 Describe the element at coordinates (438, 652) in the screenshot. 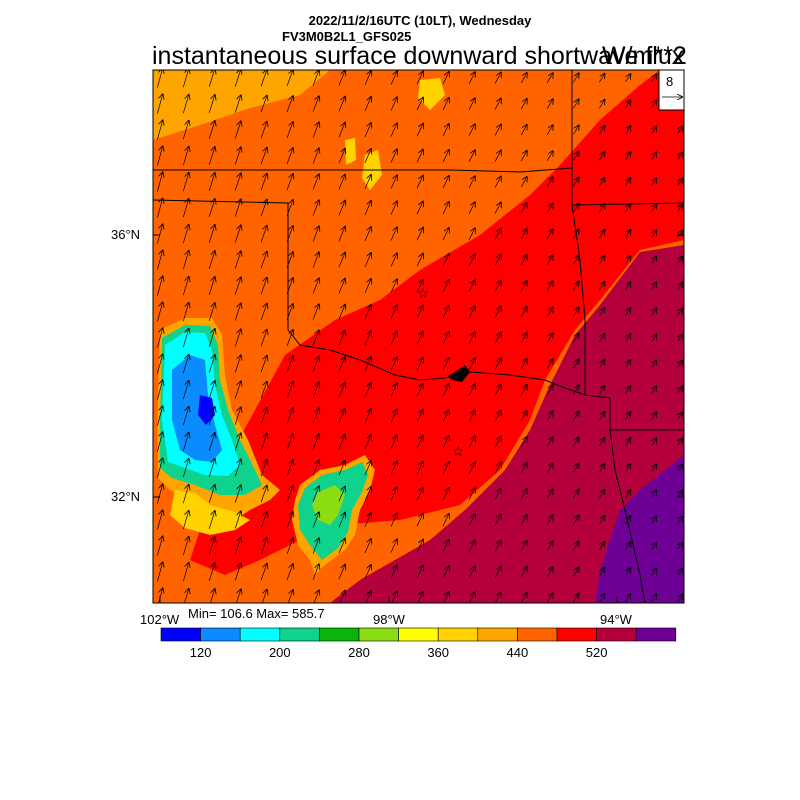

I see `colorbar-tick-label: 360` at that location.